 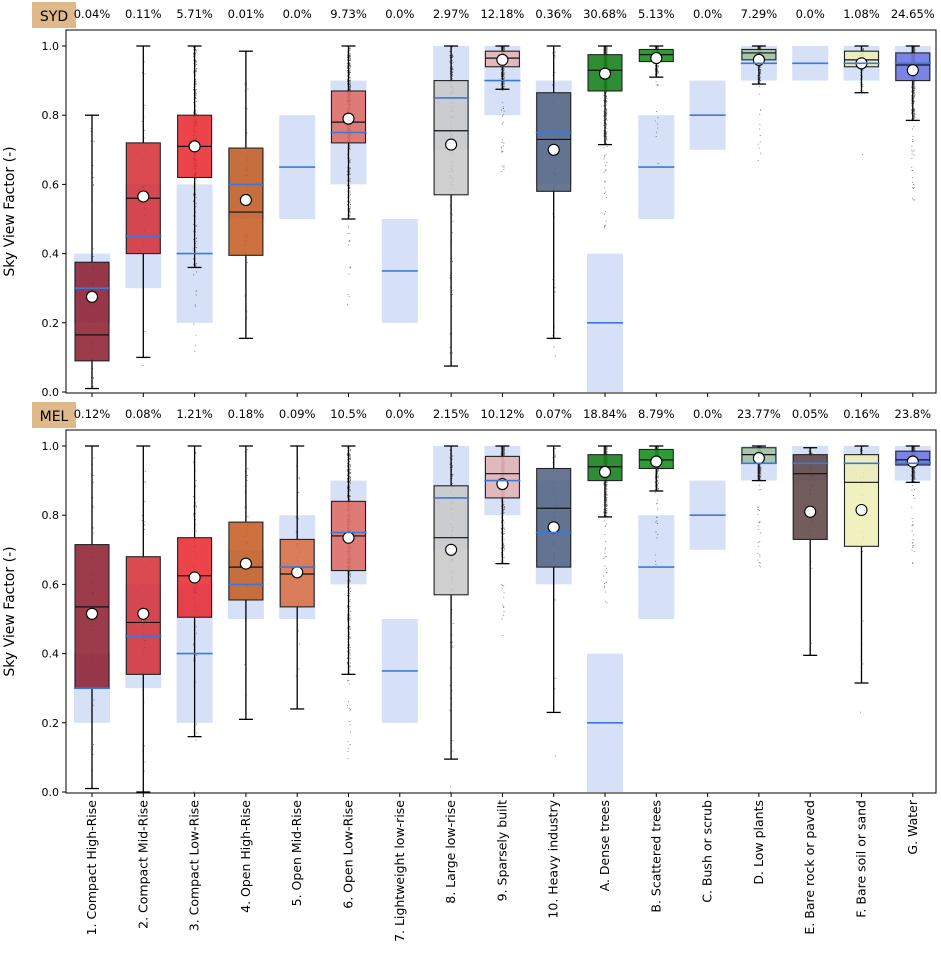 What do you see at coordinates (348, 414) in the screenshot?
I see `share-percentage: 10.5%` at bounding box center [348, 414].